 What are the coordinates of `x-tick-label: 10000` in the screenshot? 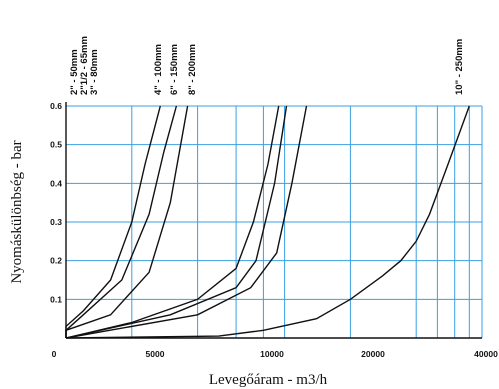 It's located at (272, 354).